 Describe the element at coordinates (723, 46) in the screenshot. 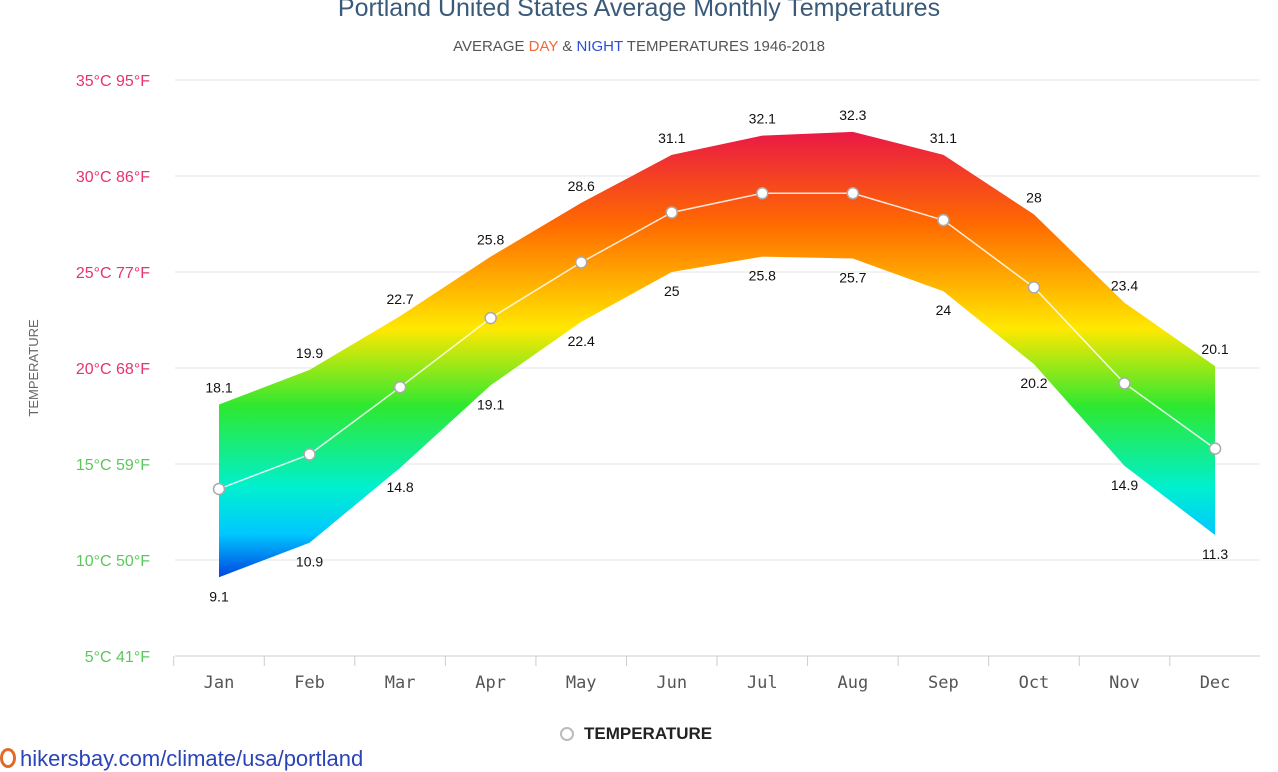

I see `subtitle-post: TEMPERATURES 1946-2018` at that location.